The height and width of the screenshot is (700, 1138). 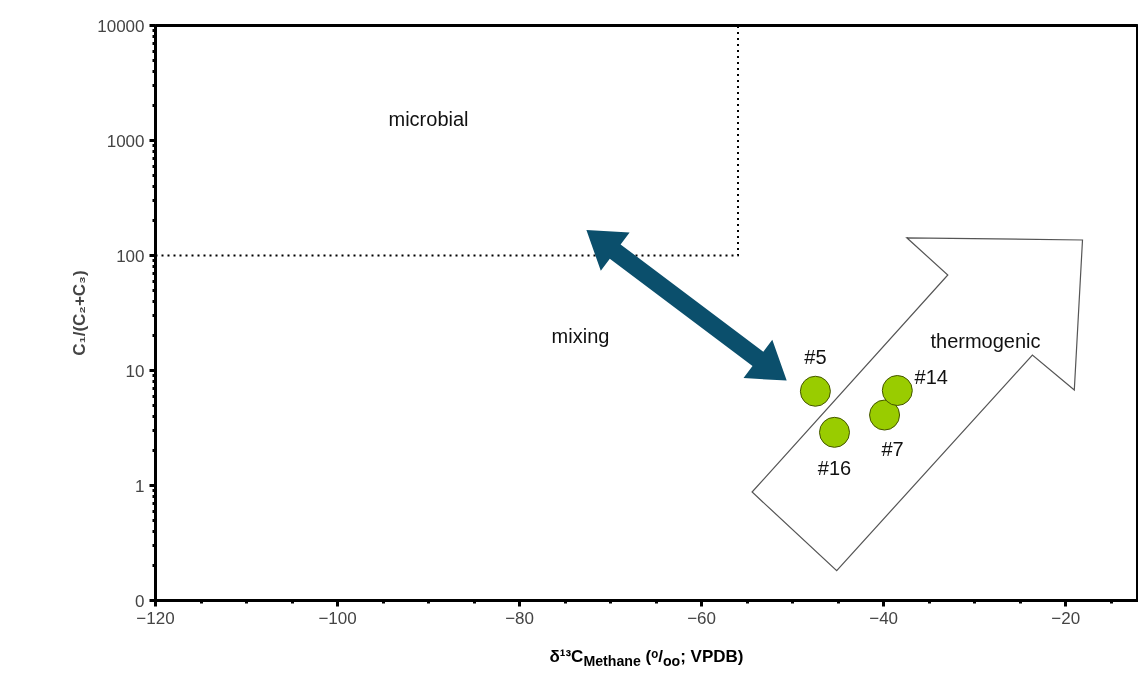 I want to click on series-label: #14, so click(x=931, y=376).